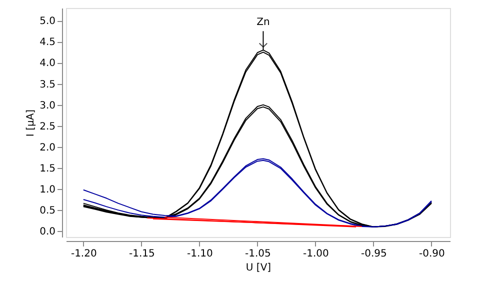  What do you see at coordinates (48, 42) in the screenshot?
I see `y-tick-label: 4.5` at bounding box center [48, 42].